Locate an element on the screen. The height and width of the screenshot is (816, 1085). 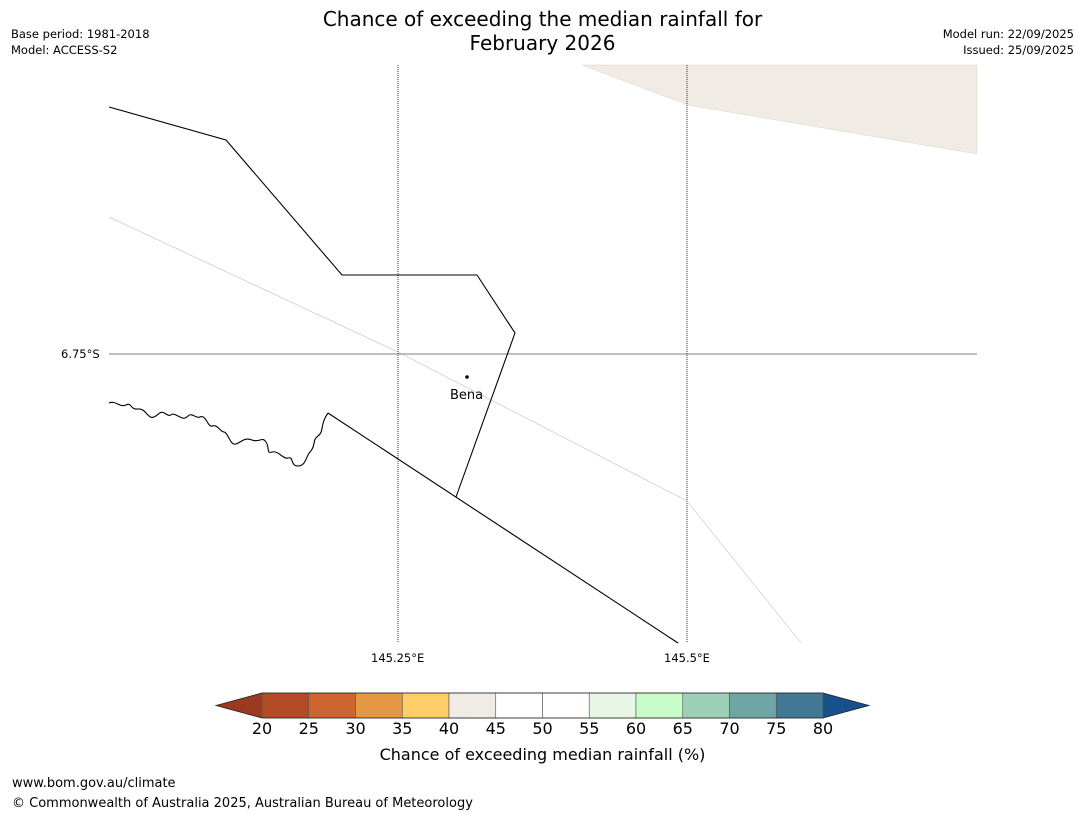
colorbar-tick-label: 55 is located at coordinates (589, 728).